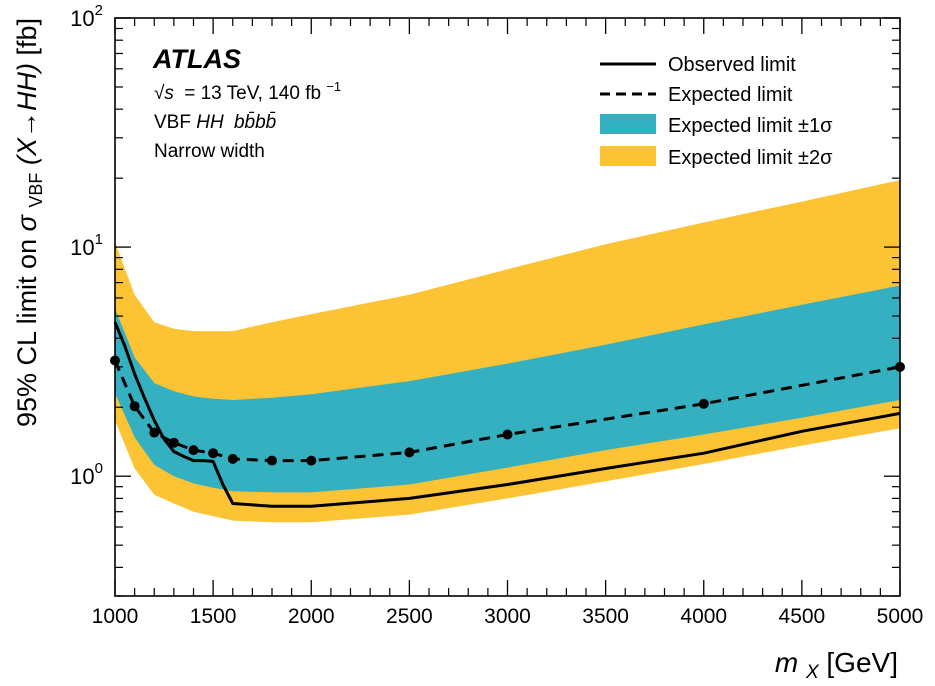 The width and height of the screenshot is (935, 686). I want to click on x-tick-label: 2000, so click(311, 616).